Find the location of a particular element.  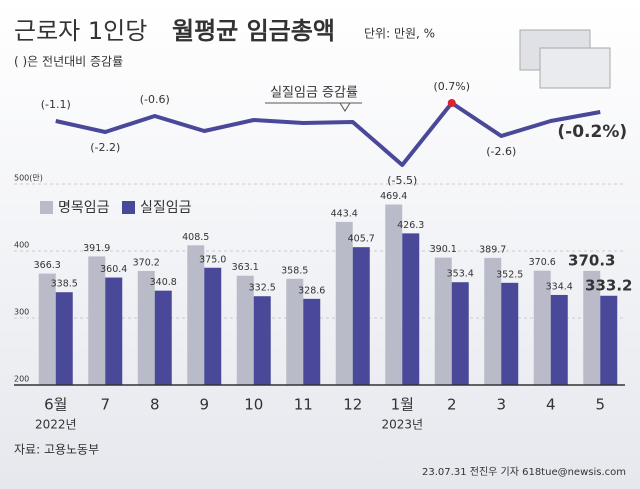

x-tick-label: 11 is located at coordinates (303, 405).